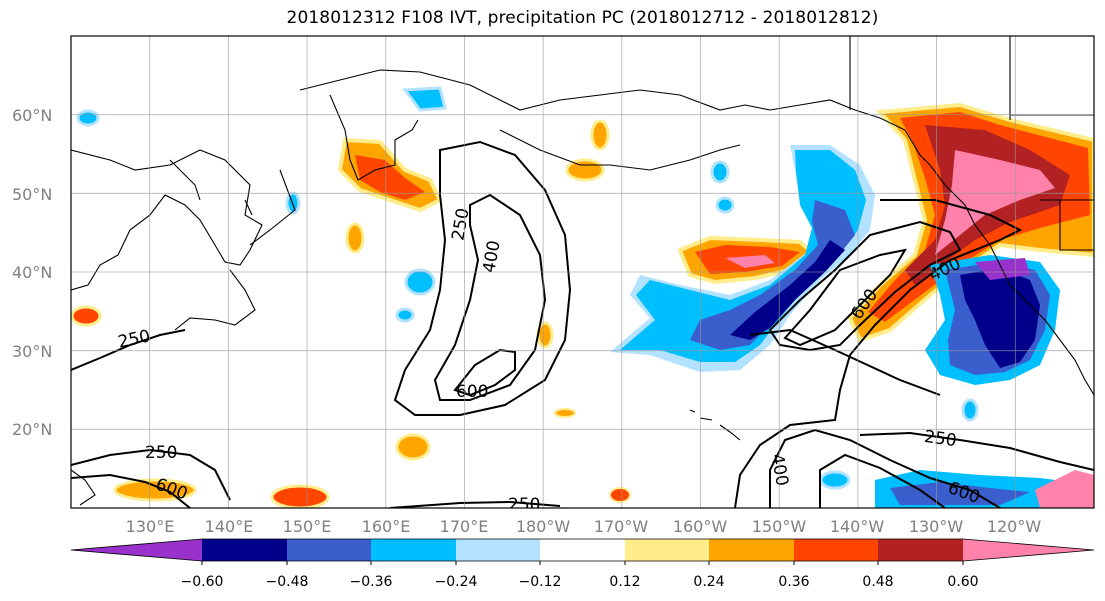 The width and height of the screenshot is (1105, 601). Describe the element at coordinates (582, 551) in the screenshot. I see `colorbar` at that location.